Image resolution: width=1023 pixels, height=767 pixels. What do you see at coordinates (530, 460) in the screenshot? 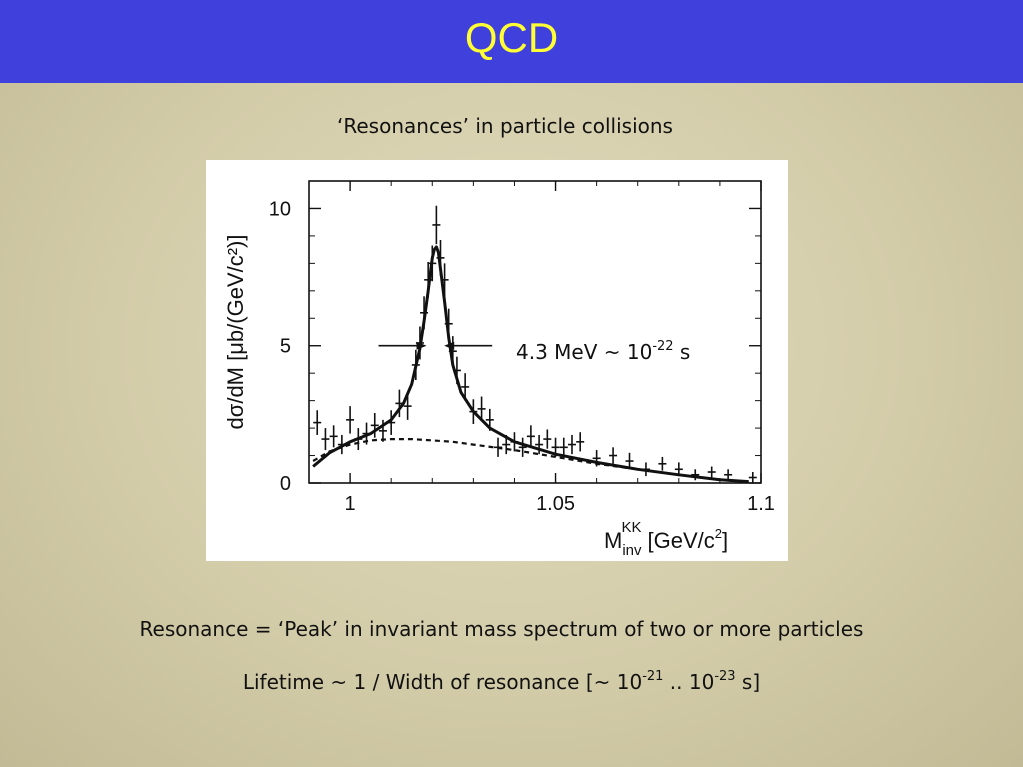
I see `background-curve` at bounding box center [530, 460].